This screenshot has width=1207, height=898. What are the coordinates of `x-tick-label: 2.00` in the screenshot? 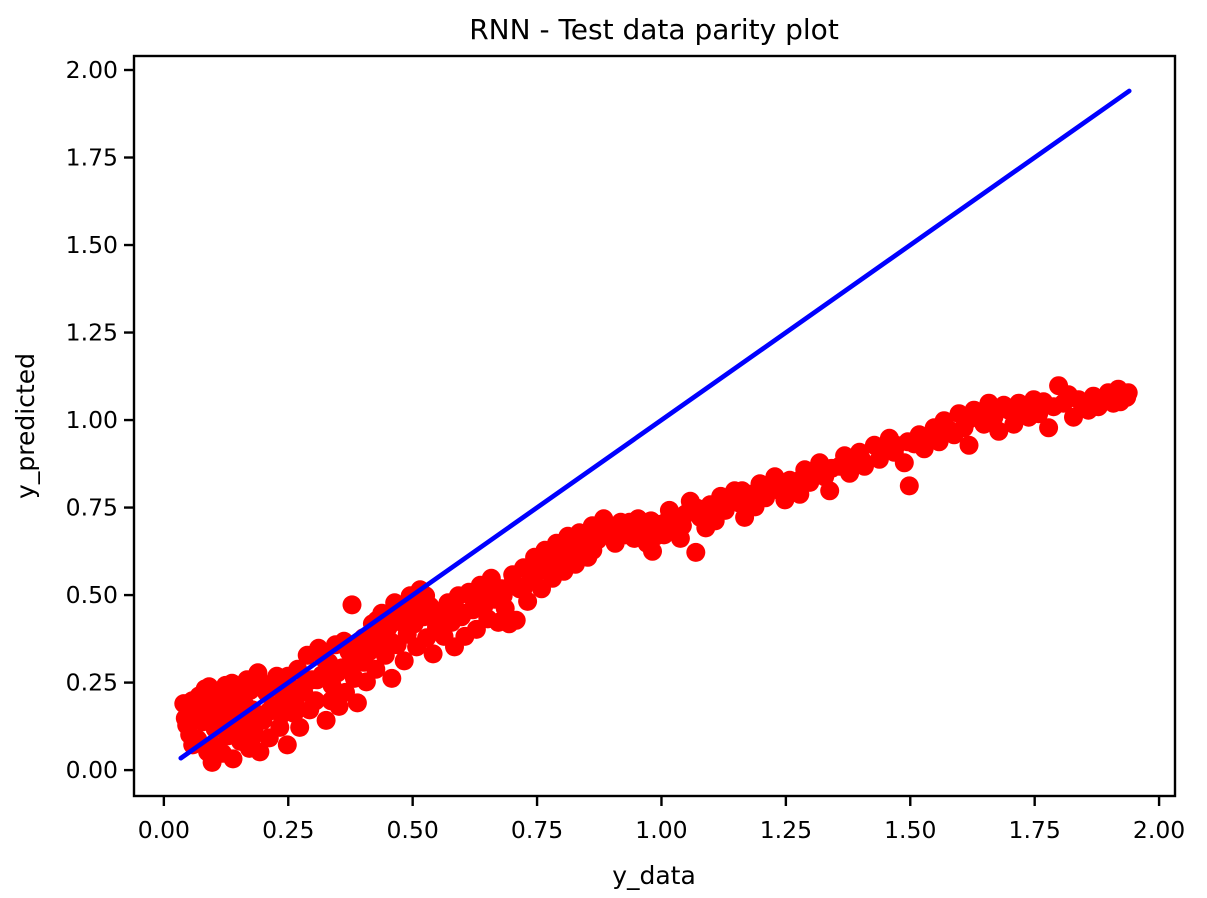 It's located at (1159, 830).